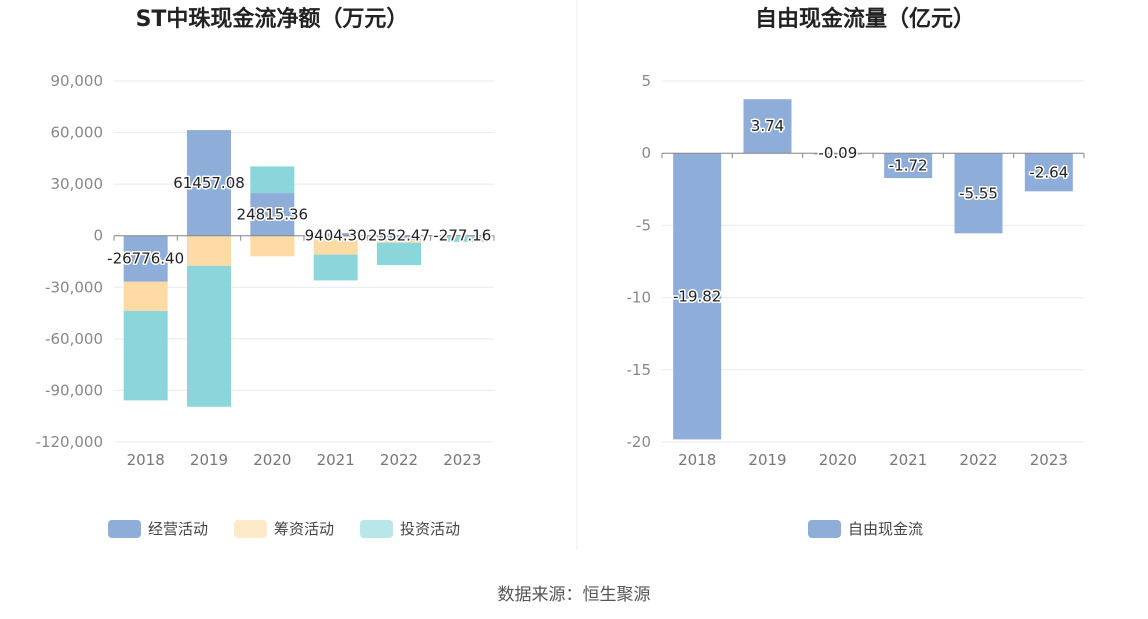 Image resolution: width=1148 pixels, height=619 pixels. I want to click on chart1-y-tick-label: -60,000, so click(74, 339).